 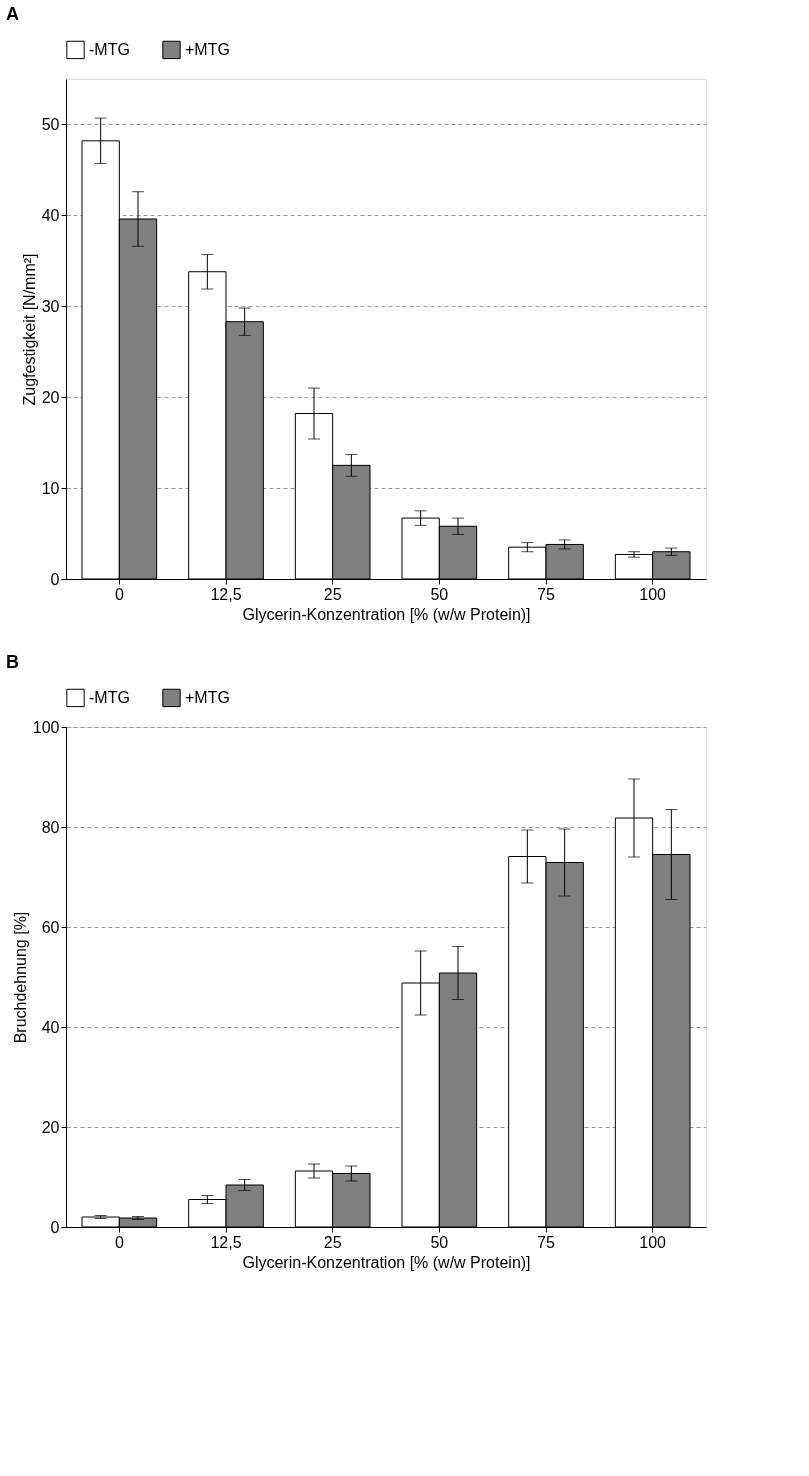 What do you see at coordinates (46, 727) in the screenshot?
I see `y-tick-label: 100` at bounding box center [46, 727].